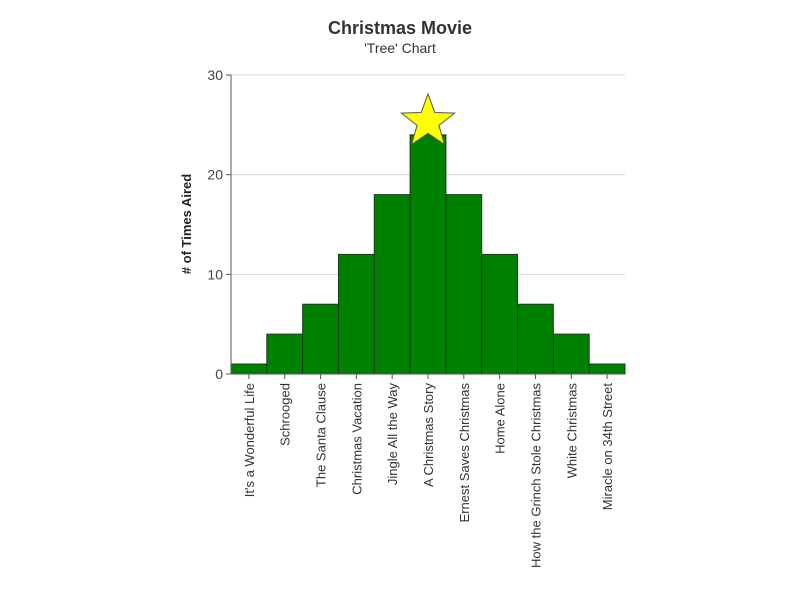 This screenshot has height=600, width=800. What do you see at coordinates (219, 374) in the screenshot?
I see `y-tick-label-0: 0` at bounding box center [219, 374].